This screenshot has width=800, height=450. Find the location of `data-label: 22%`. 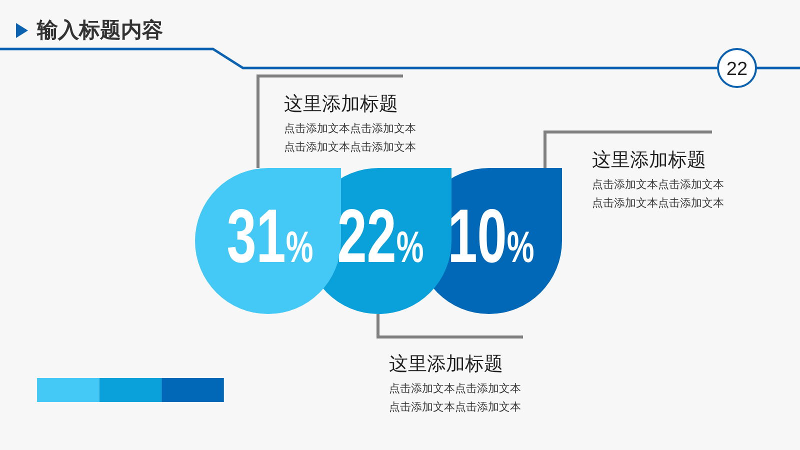

data-label: 22% is located at coordinates (380, 236).